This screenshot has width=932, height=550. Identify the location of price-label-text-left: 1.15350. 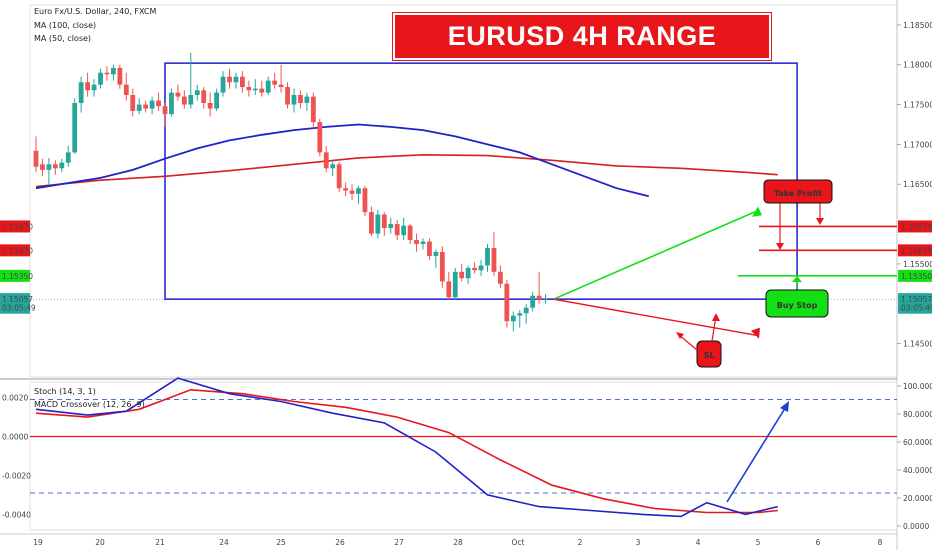
(17, 276).